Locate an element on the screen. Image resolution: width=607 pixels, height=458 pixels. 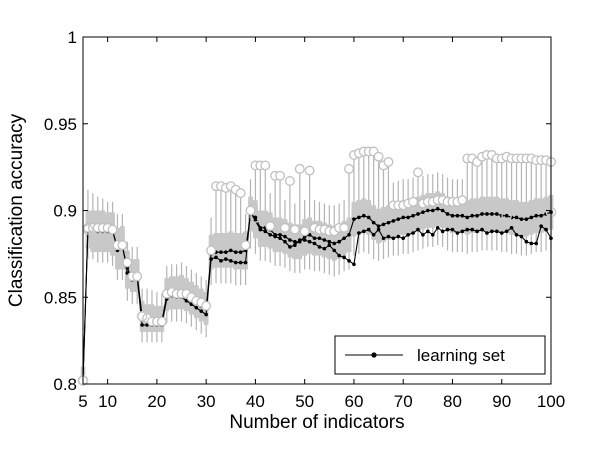
x-tick-label: 70 is located at coordinates (403, 401).